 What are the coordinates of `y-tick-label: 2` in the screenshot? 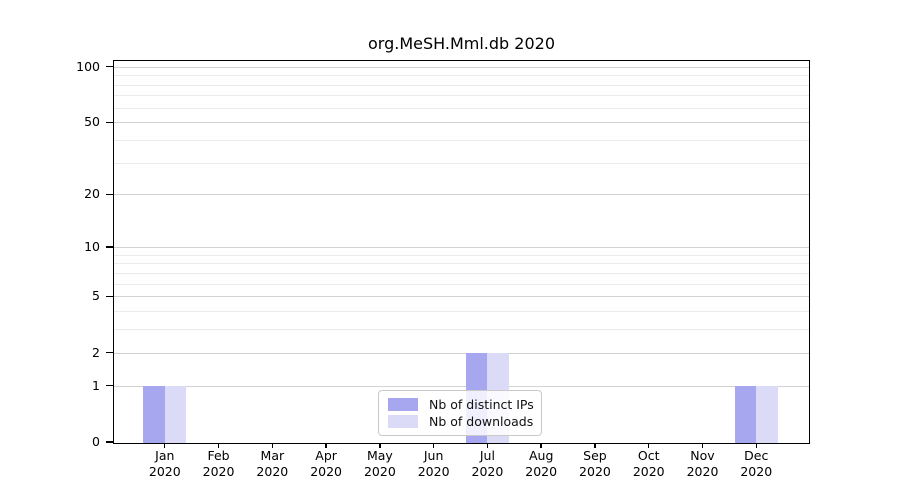 It's located at (96, 352).